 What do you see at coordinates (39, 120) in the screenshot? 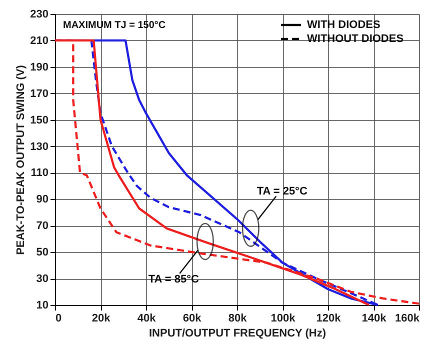
I see `y-tick-label: 150` at bounding box center [39, 120].